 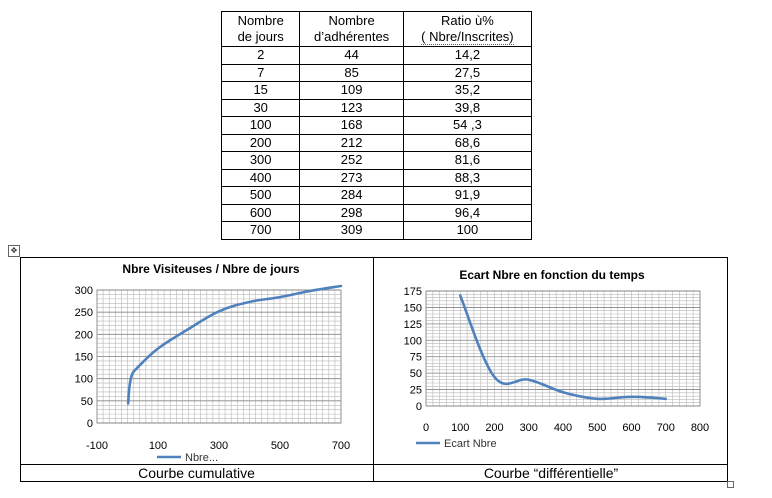 I want to click on days-cell: 15, so click(x=260, y=90).